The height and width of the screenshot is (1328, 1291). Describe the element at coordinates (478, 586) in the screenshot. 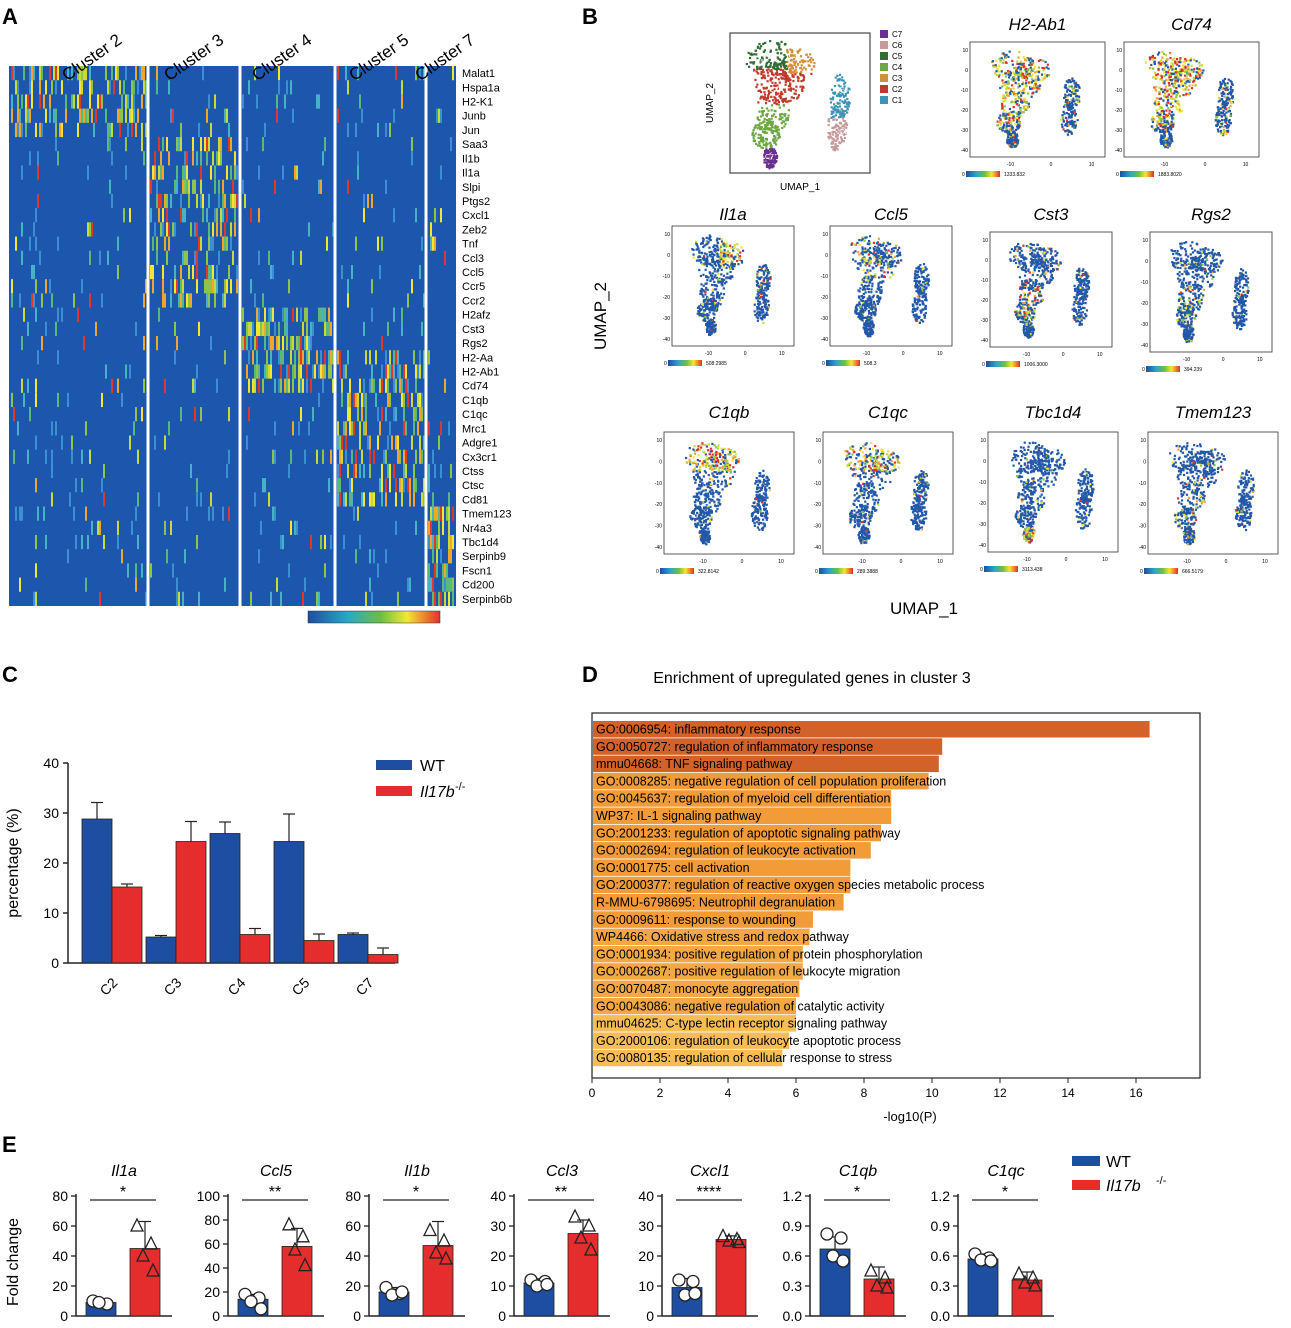

I see `gene-label: Cd200` at that location.